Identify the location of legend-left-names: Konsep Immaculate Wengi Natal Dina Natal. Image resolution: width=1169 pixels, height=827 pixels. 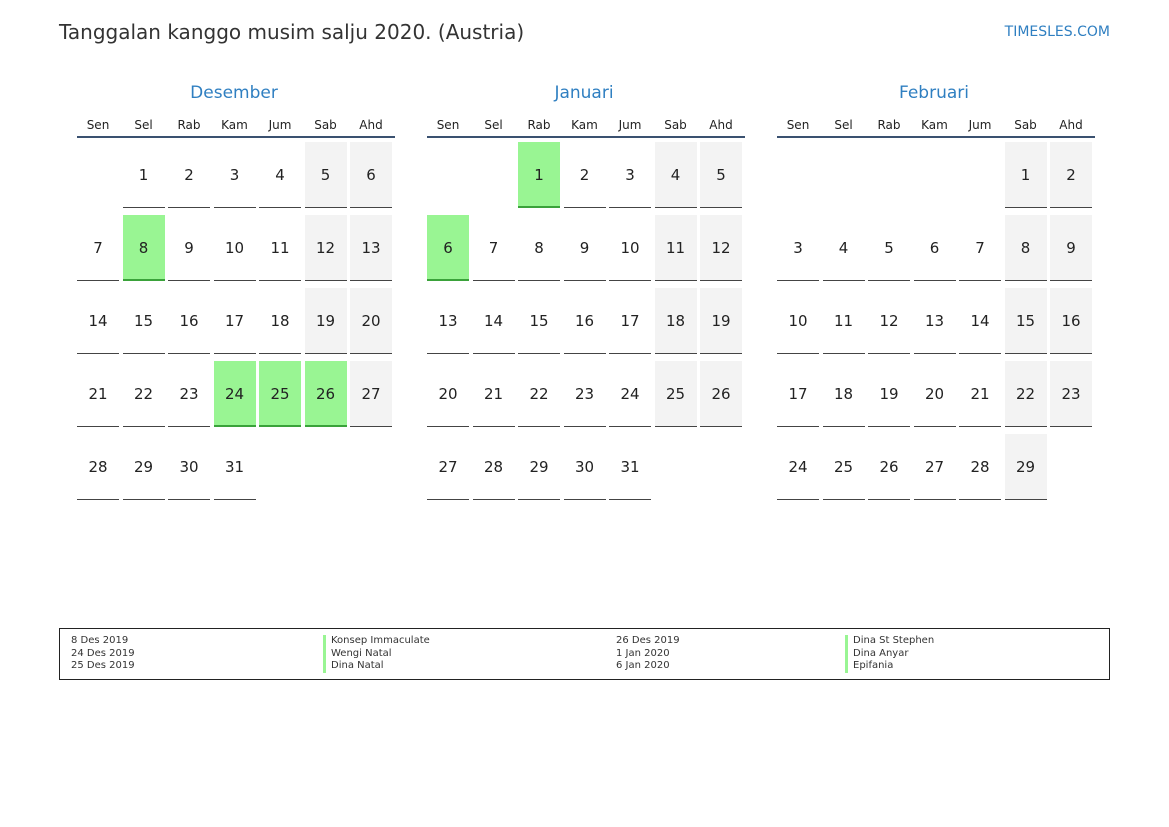
(376, 654).